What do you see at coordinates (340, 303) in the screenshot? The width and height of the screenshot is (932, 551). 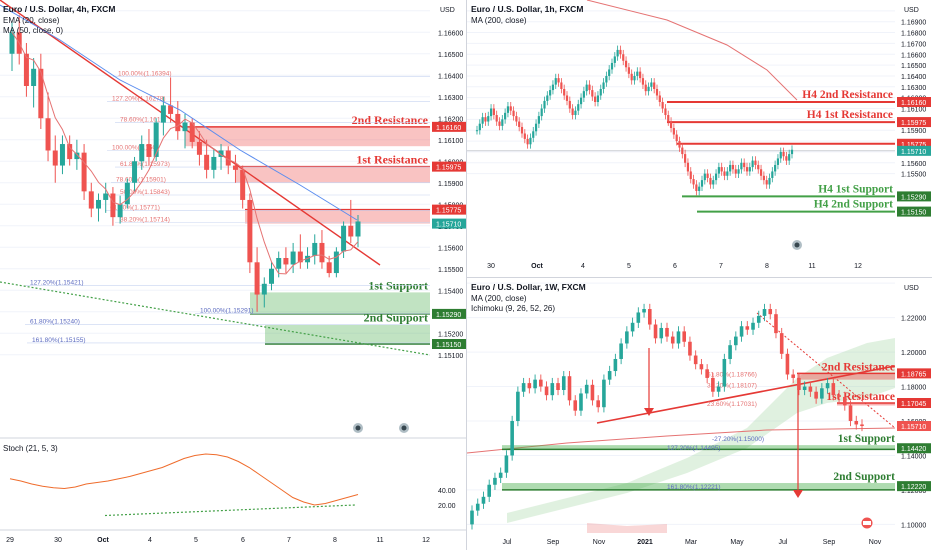 I see `h4-zone` at bounding box center [340, 303].